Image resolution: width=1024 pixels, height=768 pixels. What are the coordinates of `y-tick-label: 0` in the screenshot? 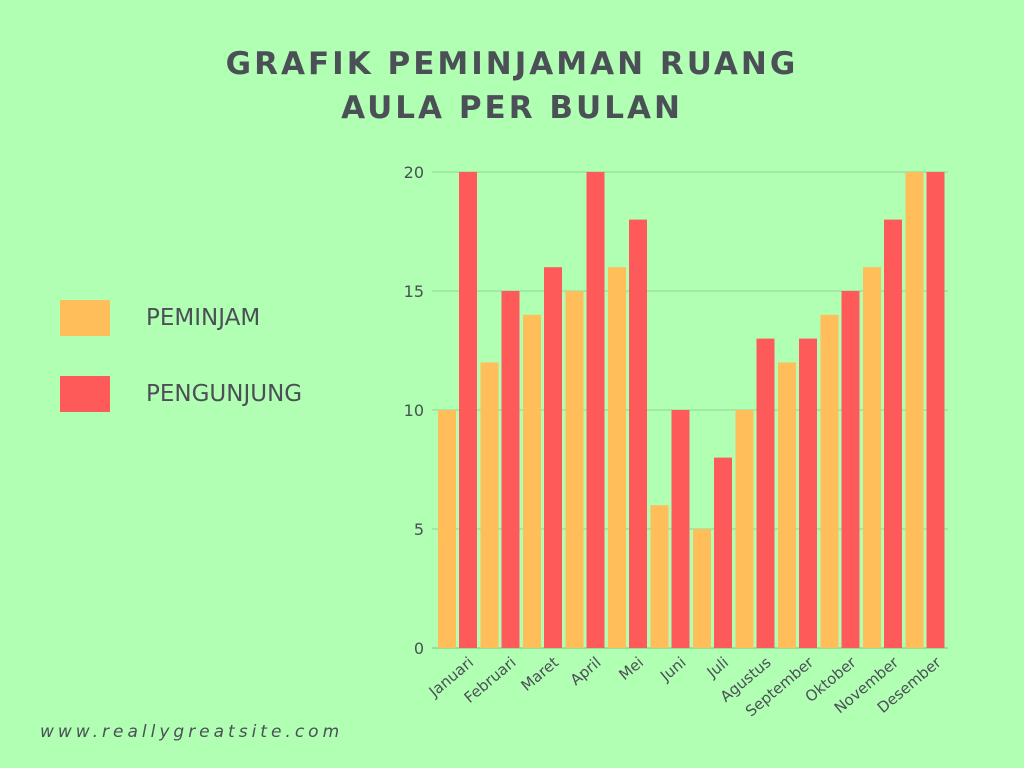 It's located at (419, 648).